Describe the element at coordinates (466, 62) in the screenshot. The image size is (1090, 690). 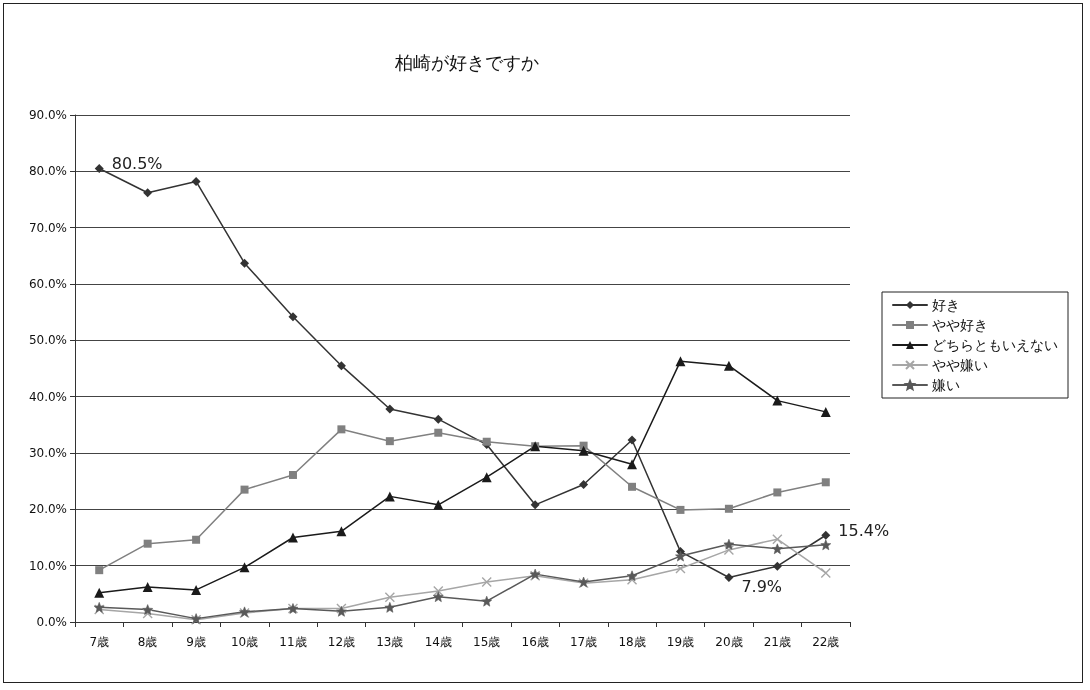
I see `chart-title: 柏崎が好きですか` at that location.